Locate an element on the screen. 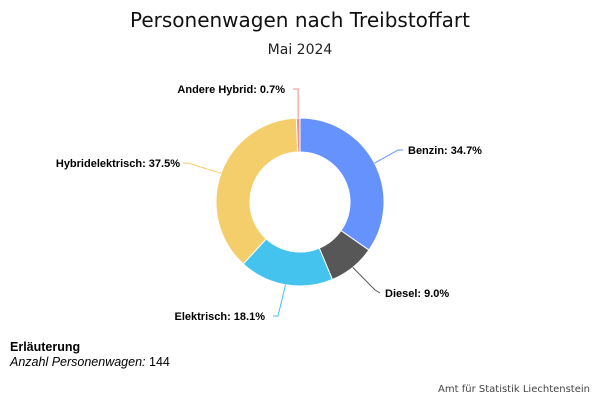 This screenshot has width=600, height=400. slice-benzin is located at coordinates (342, 184).